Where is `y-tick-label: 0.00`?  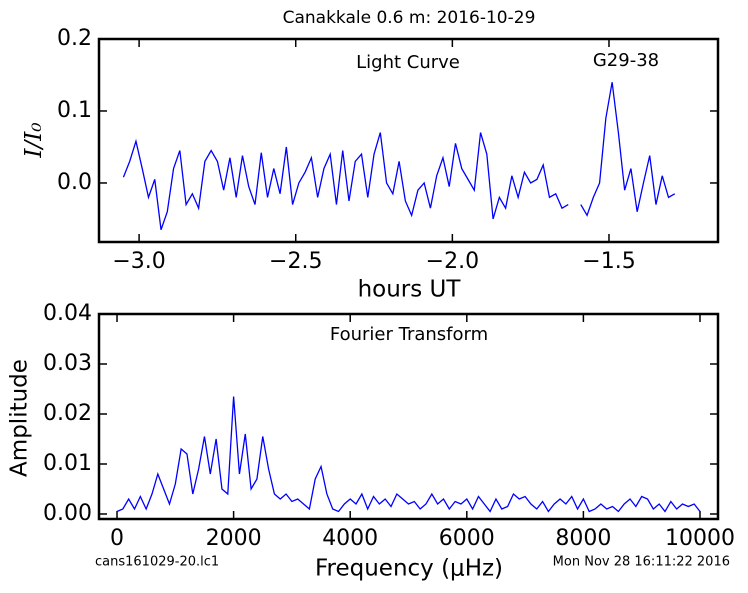 y-tick-label: 0.00 is located at coordinates (67, 513).